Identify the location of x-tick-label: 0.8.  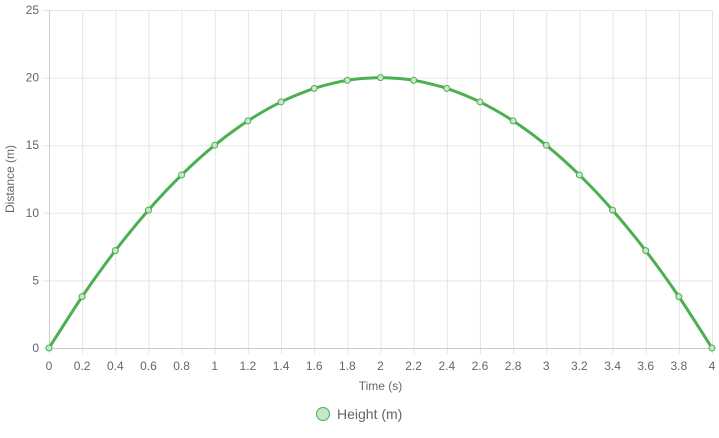
(181, 366).